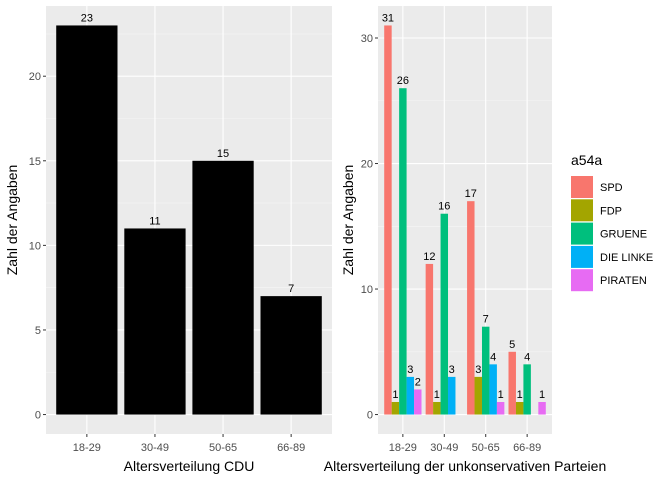 The width and height of the screenshot is (672, 480). What do you see at coordinates (403, 81) in the screenshot?
I see `data-label: 26` at bounding box center [403, 81].